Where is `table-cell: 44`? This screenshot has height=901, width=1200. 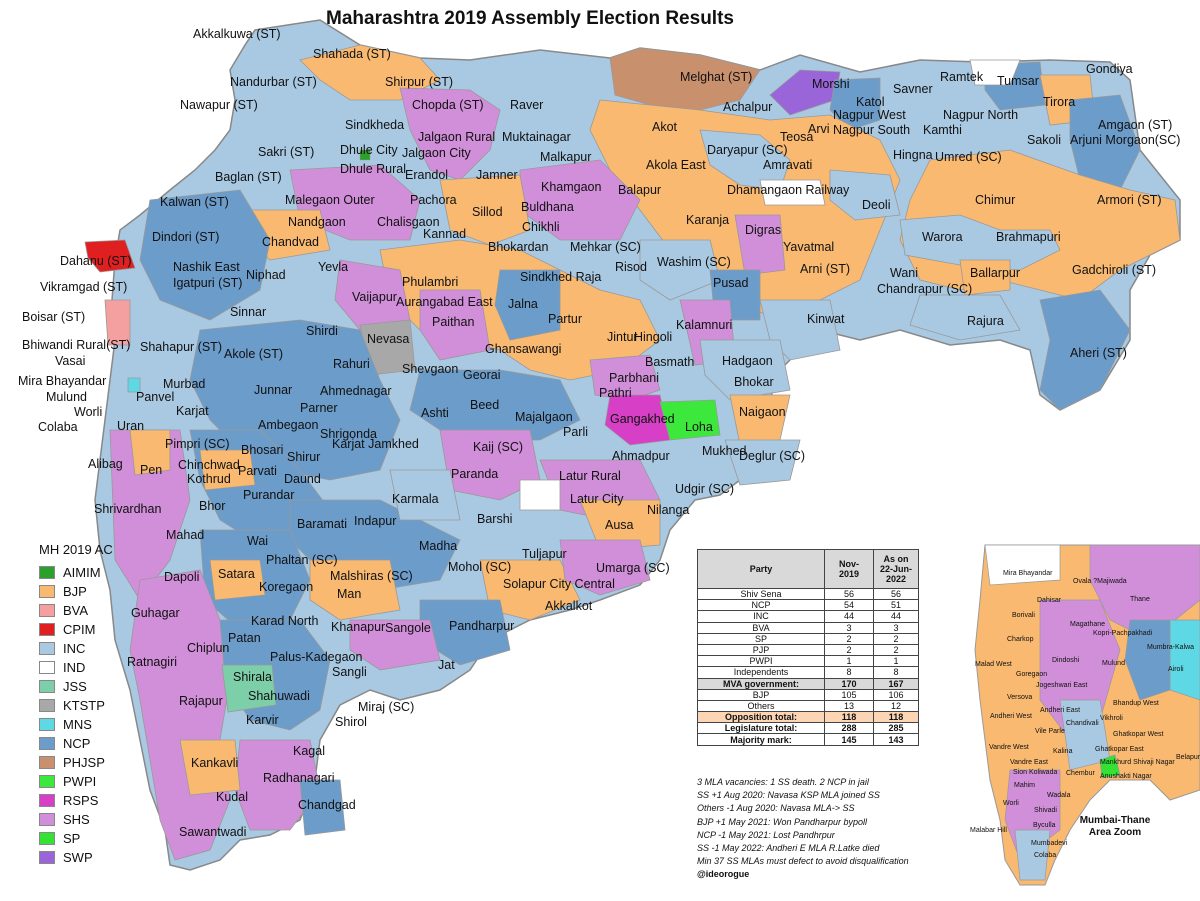 table-cell: 44 is located at coordinates (896, 616).